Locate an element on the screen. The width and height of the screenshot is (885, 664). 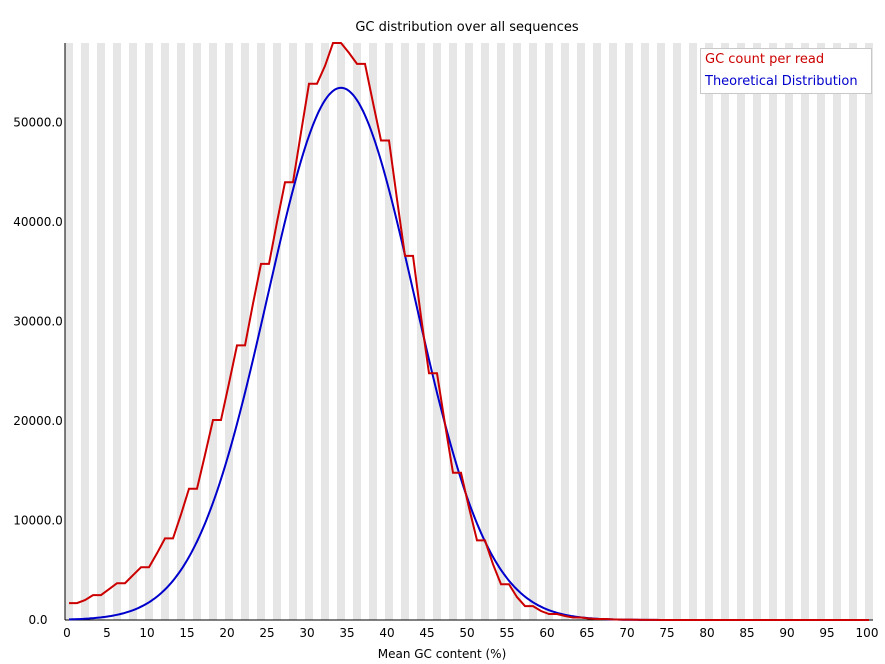
x-tick-label: 5 is located at coordinates (107, 633).